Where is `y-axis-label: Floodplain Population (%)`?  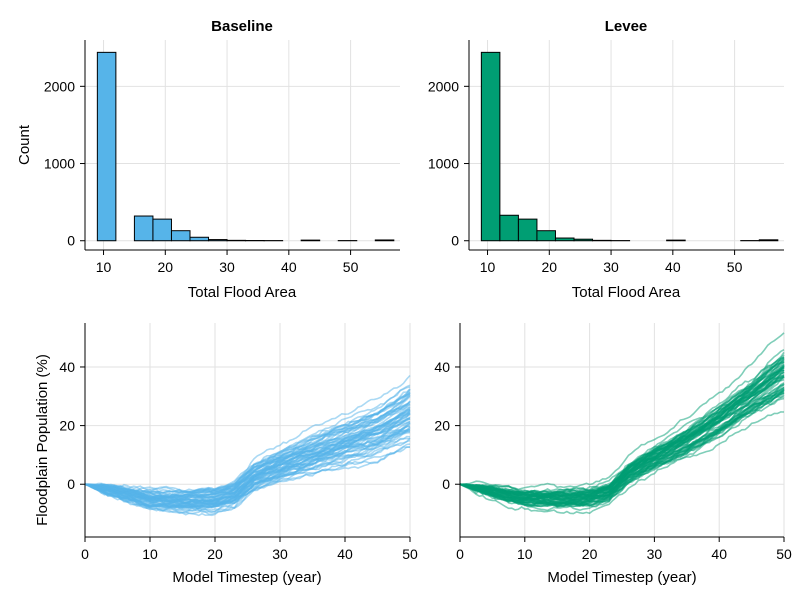 y-axis-label: Floodplain Population (%) is located at coordinates (42, 440).